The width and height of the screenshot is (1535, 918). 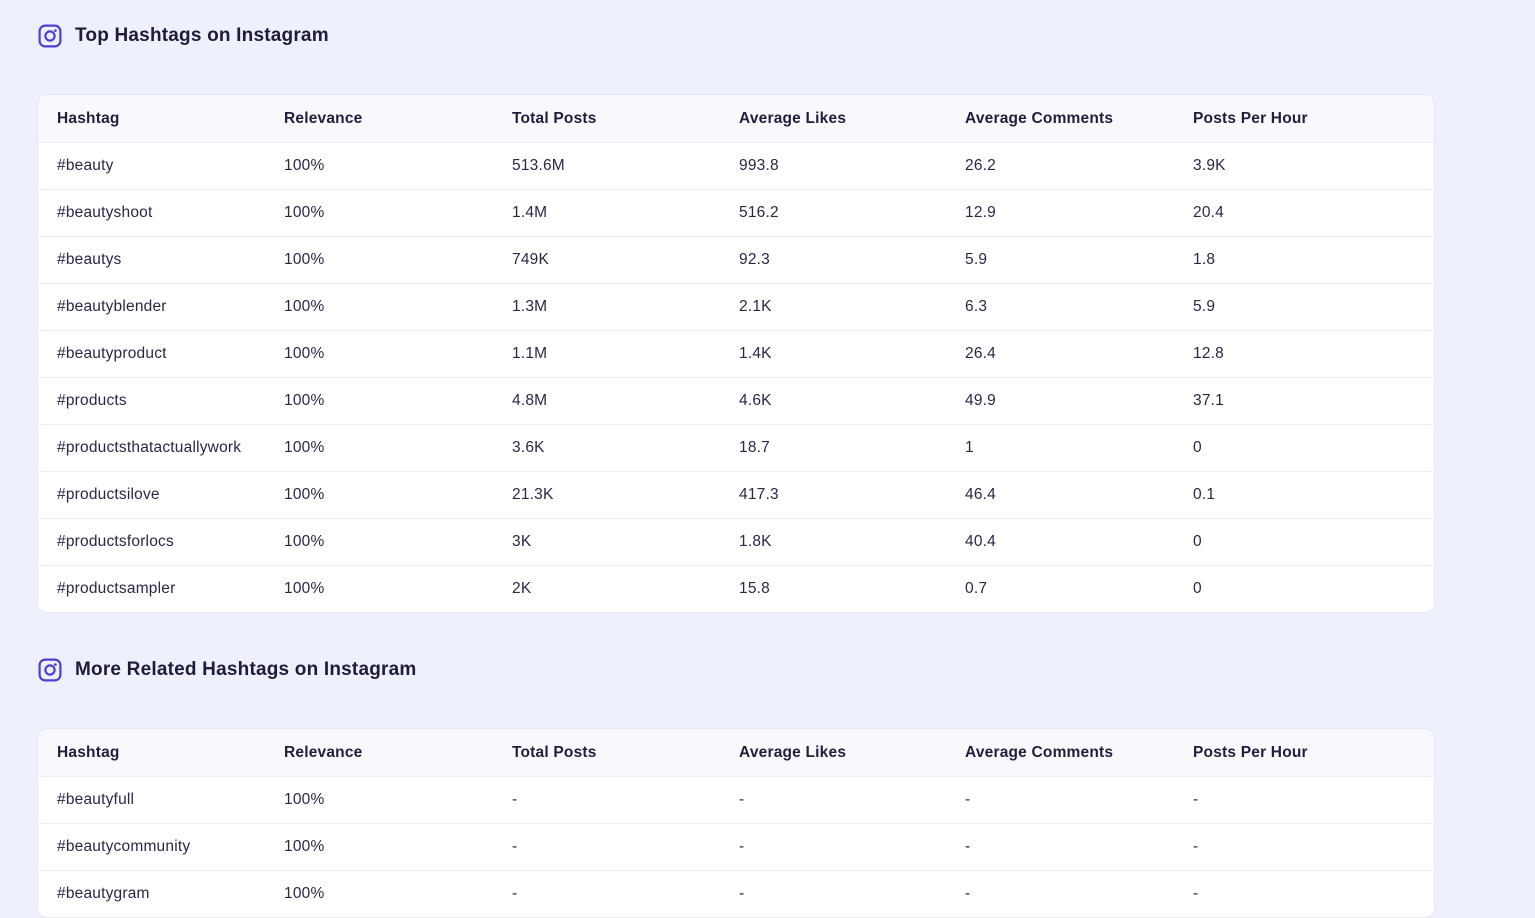 What do you see at coordinates (736, 541) in the screenshot?
I see `table-row: #productsforlocs 100% 3K 1.8K 40.4 0` at bounding box center [736, 541].